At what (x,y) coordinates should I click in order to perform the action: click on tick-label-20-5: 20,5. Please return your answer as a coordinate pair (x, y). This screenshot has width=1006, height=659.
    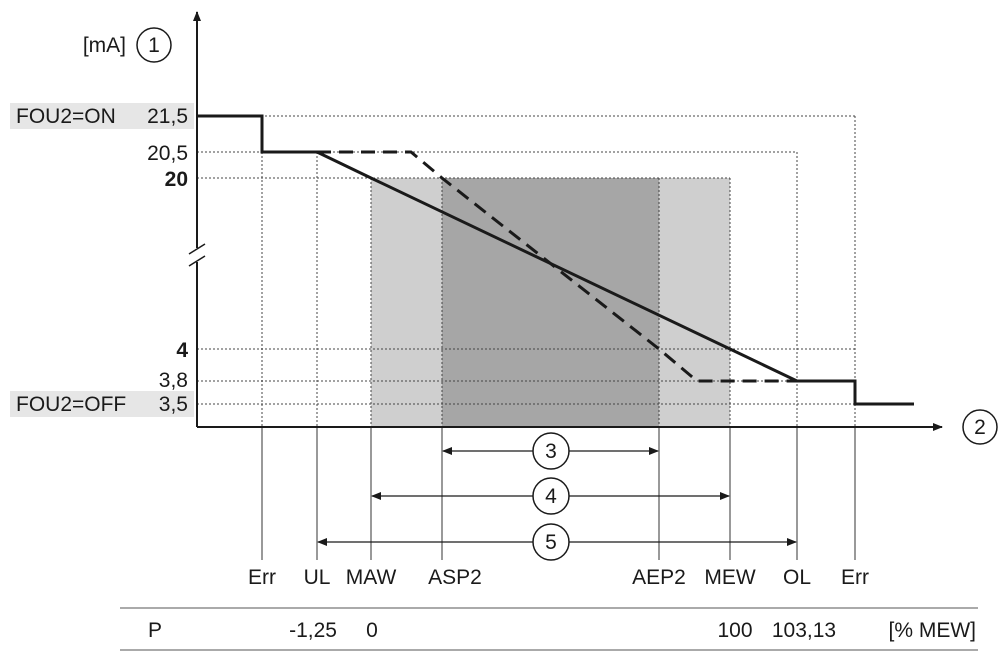
    Looking at the image, I should click on (167, 153).